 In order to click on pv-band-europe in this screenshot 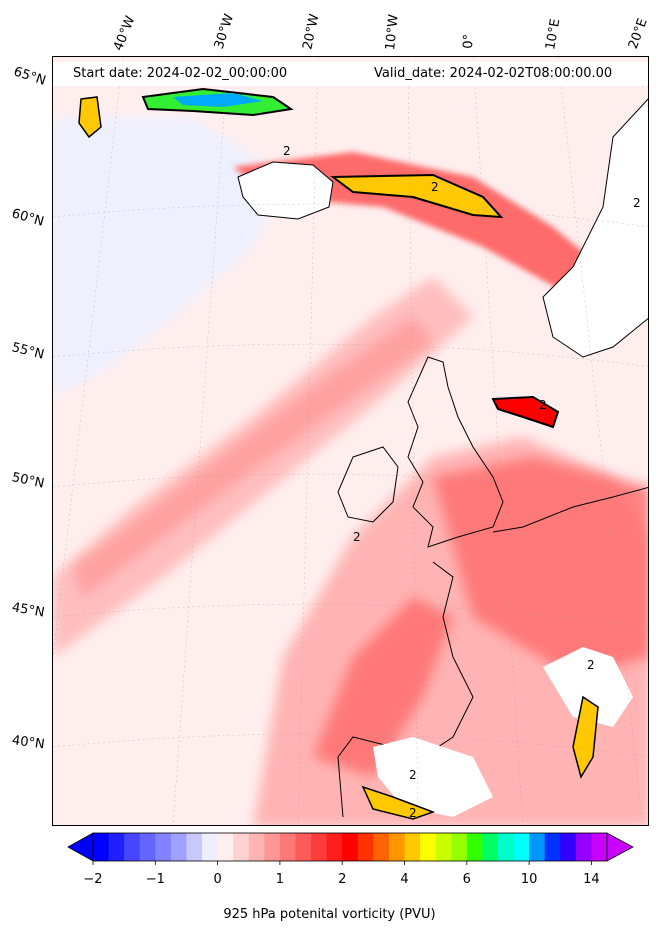, I will do `click(540, 567)`.